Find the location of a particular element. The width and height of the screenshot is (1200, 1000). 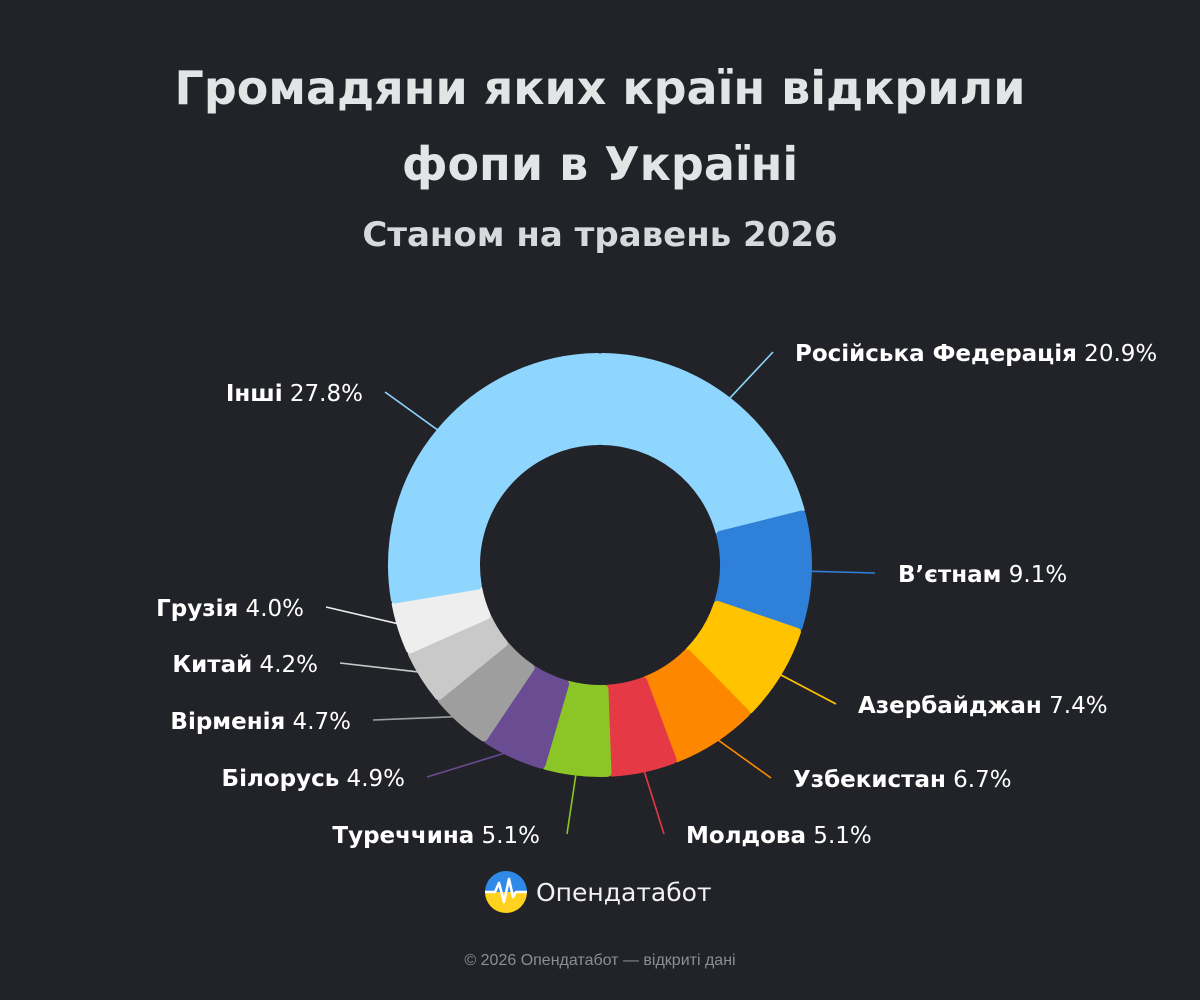

slice-label-9: Китай 4.2% is located at coordinates (245, 665).